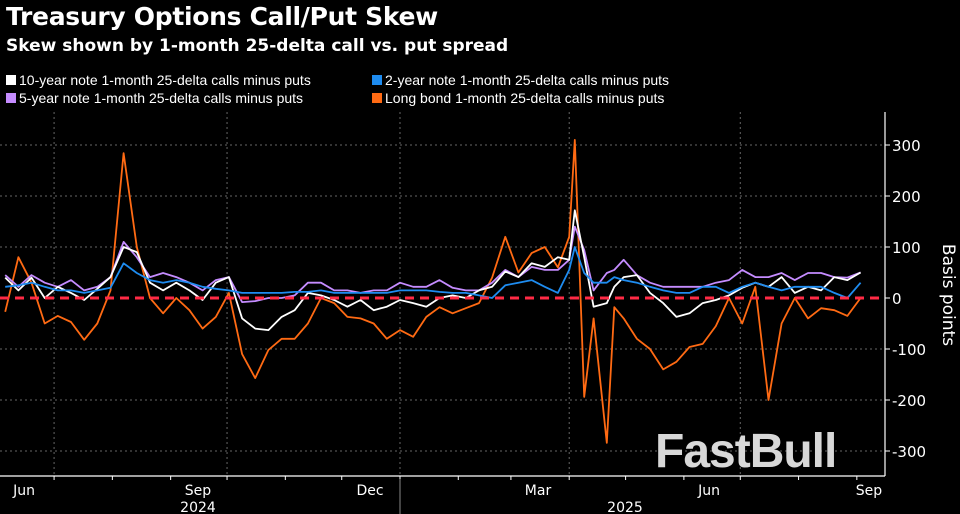 The width and height of the screenshot is (960, 514). Describe the element at coordinates (222, 16) in the screenshot. I see `chart-title: Treasury Options Call/Put Skew` at that location.